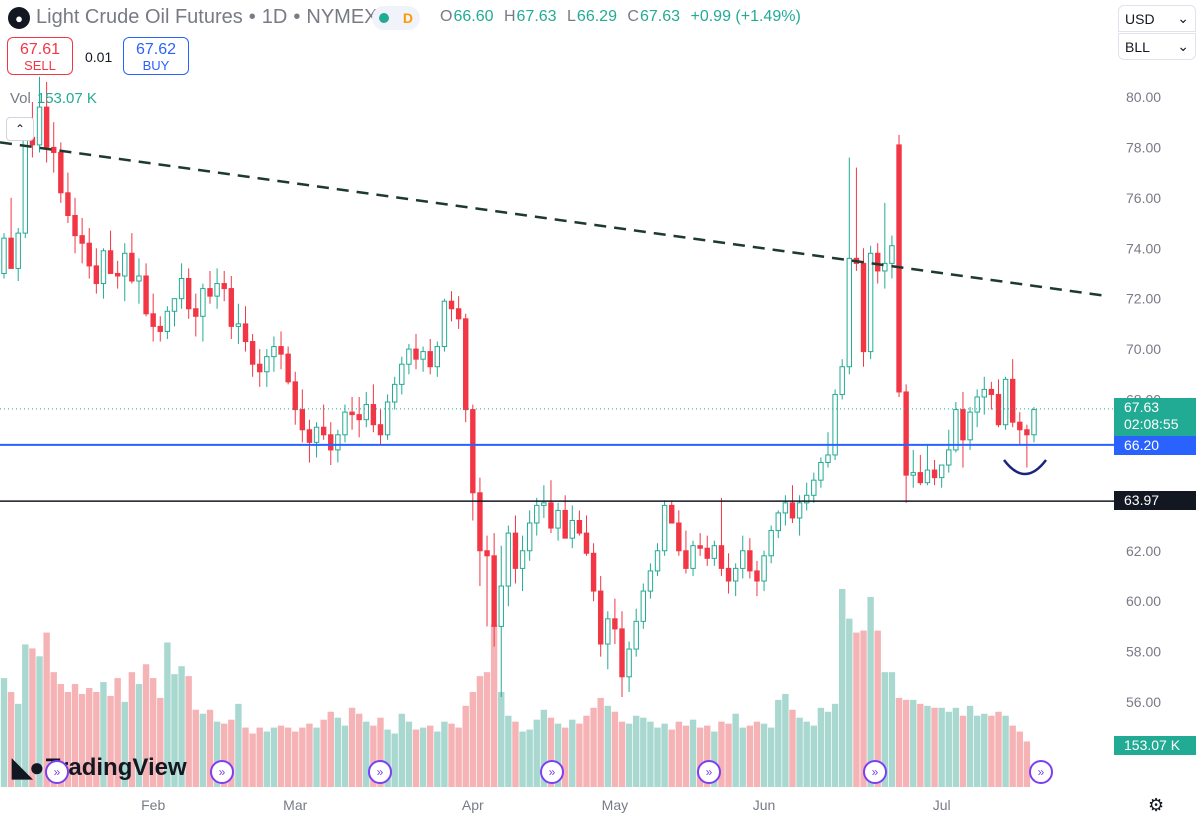 Image resolution: width=1200 pixels, height=819 pixels. I want to click on market-open-dot-icon, so click(383, 18).